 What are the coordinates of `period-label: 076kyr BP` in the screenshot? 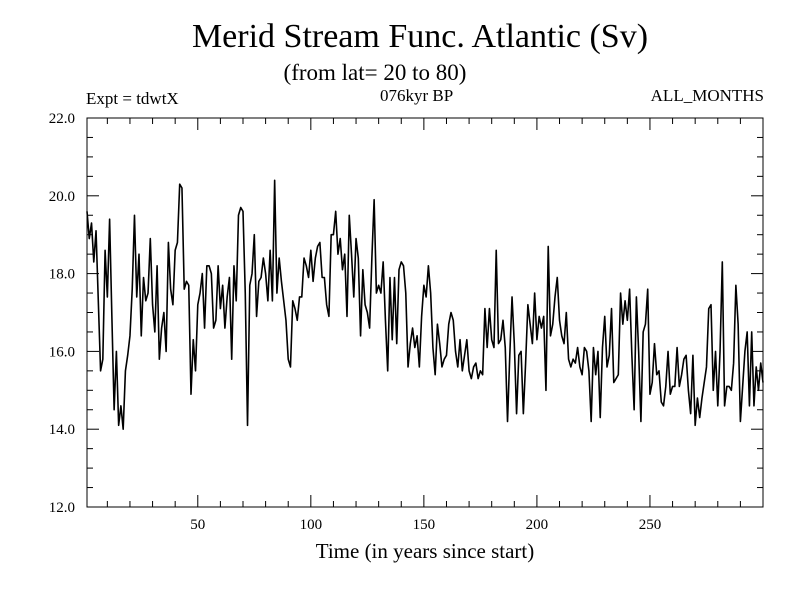 It's located at (417, 95).